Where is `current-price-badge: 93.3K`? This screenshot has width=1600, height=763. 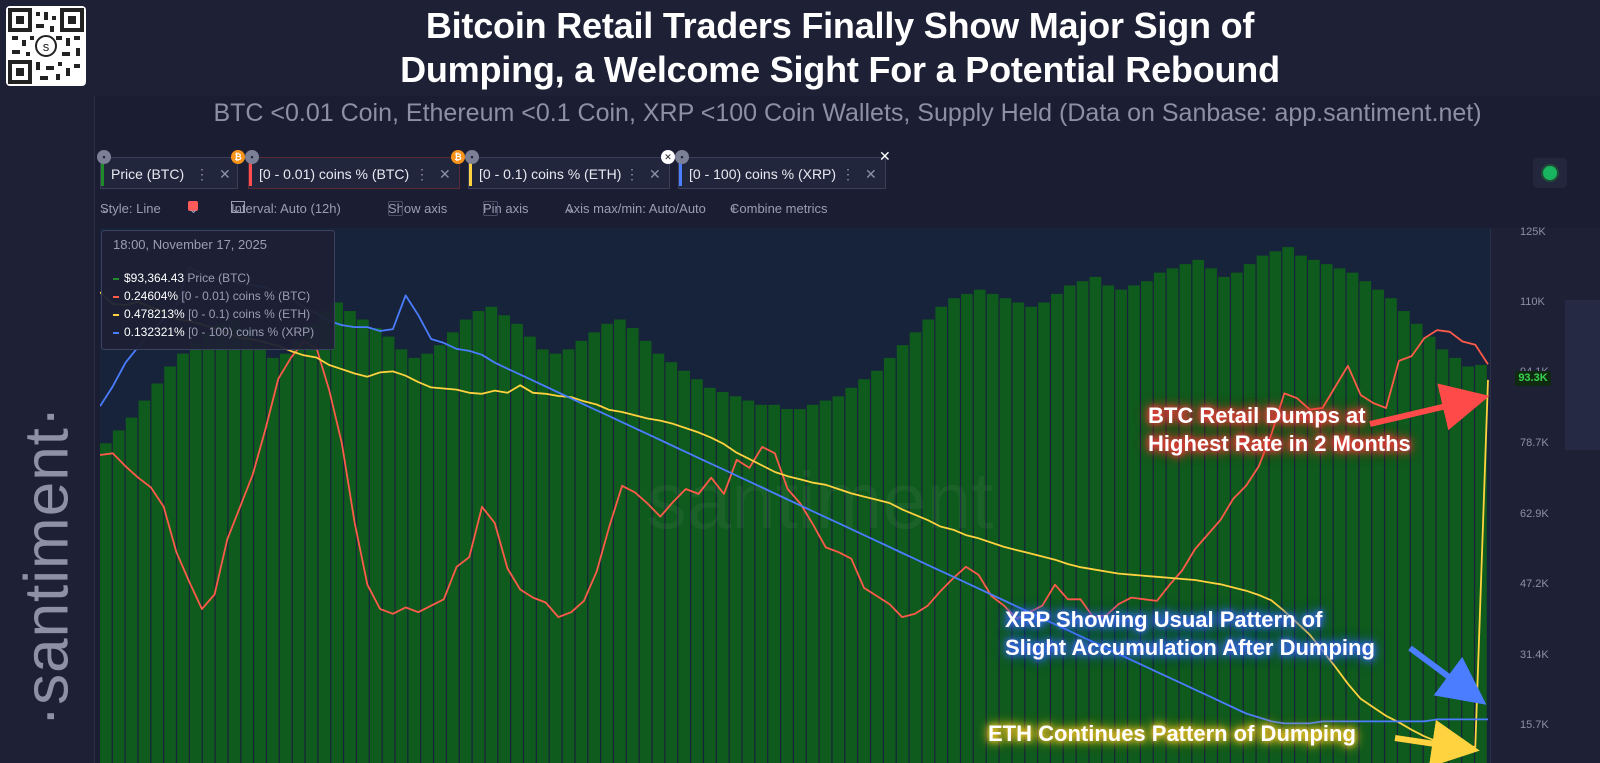
current-price-badge: 93.3K is located at coordinates (1533, 378).